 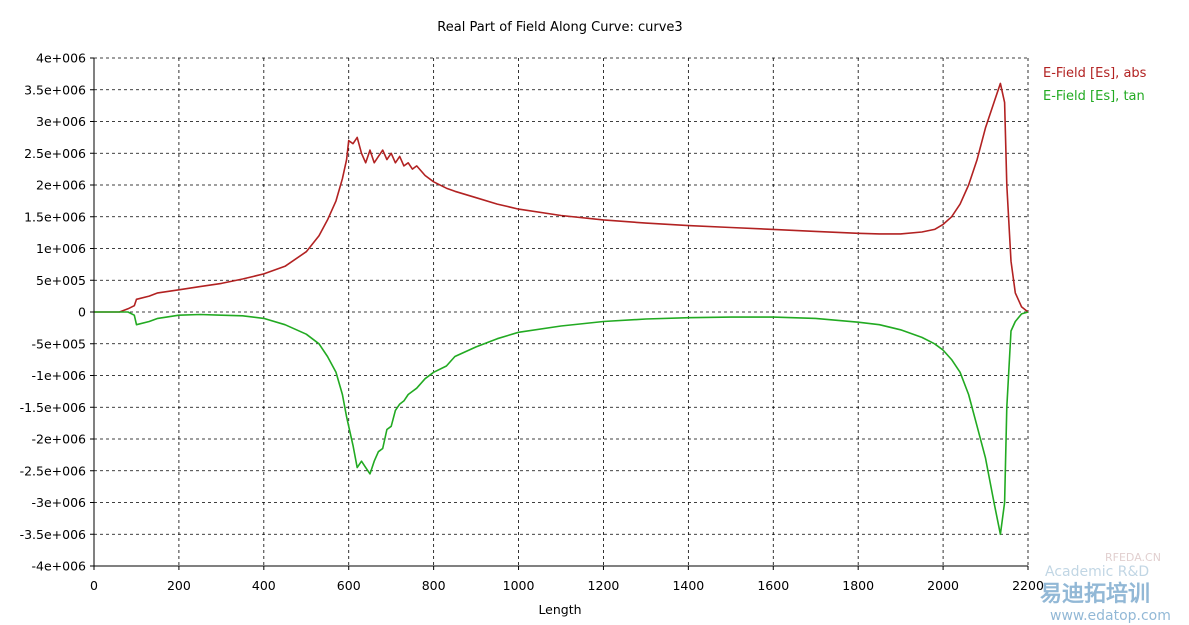 I want to click on x-tick-label: 200, so click(x=179, y=585).